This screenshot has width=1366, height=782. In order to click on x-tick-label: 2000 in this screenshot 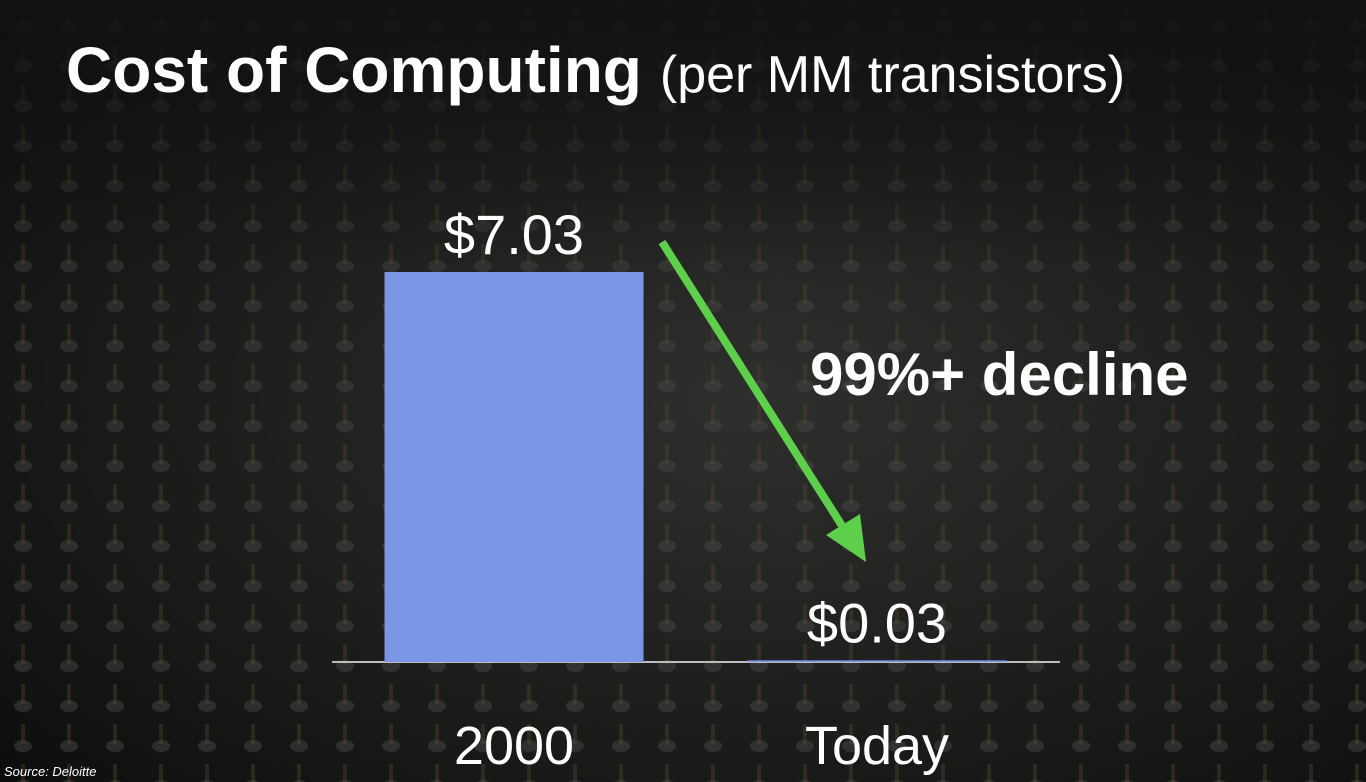, I will do `click(514, 746)`.